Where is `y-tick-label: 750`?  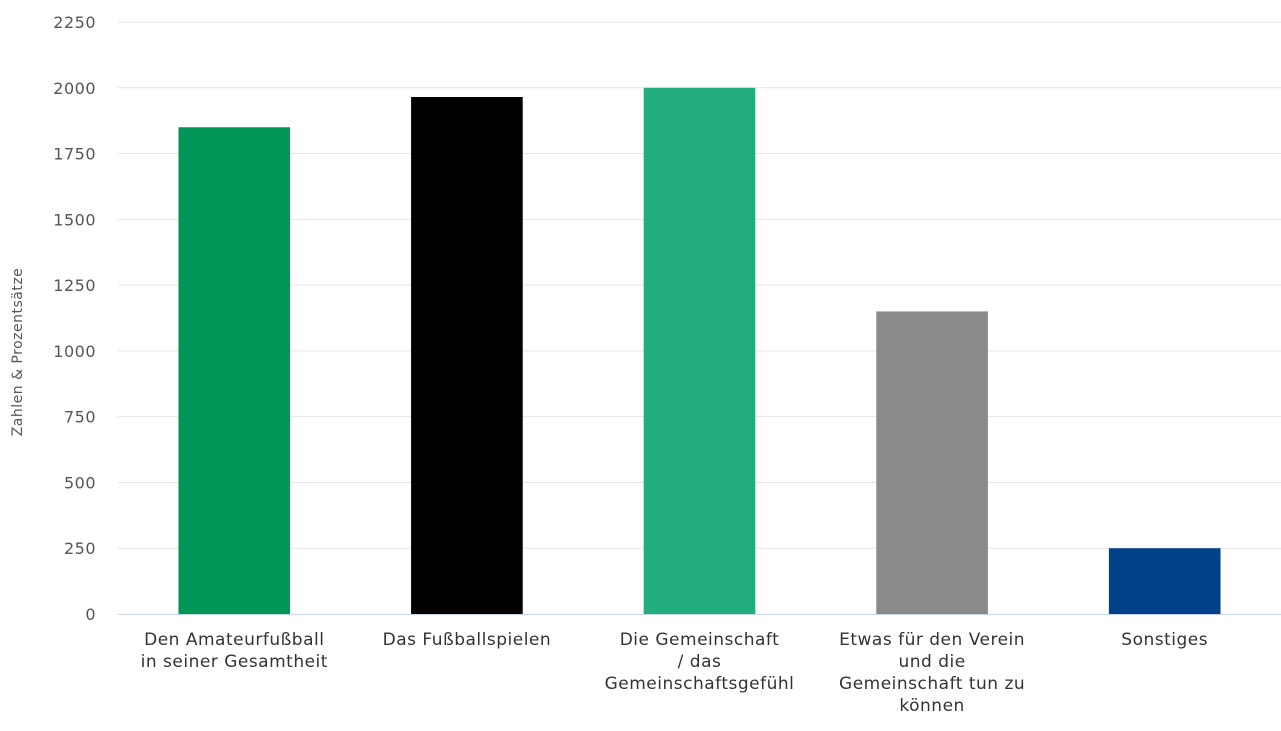
y-tick-label: 750 is located at coordinates (80, 417).